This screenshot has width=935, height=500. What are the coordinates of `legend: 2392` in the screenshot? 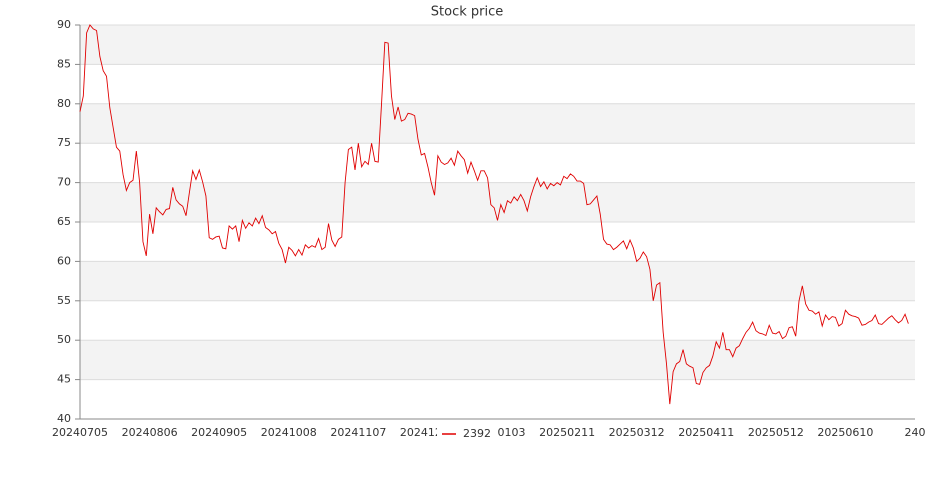 It's located at (467, 434).